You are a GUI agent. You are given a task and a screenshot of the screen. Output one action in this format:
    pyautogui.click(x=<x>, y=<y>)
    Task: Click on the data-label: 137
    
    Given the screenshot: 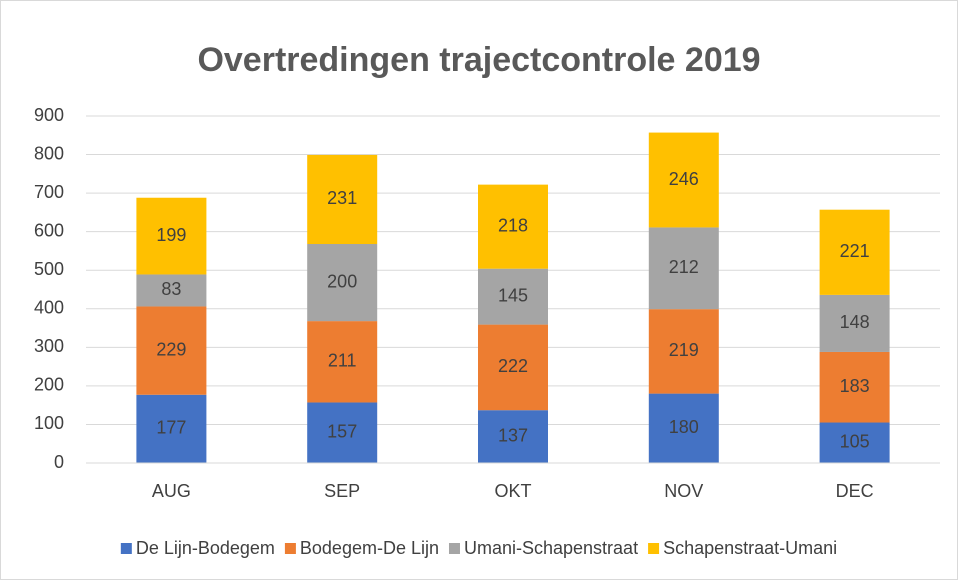 What is the action you would take?
    pyautogui.click(x=513, y=435)
    